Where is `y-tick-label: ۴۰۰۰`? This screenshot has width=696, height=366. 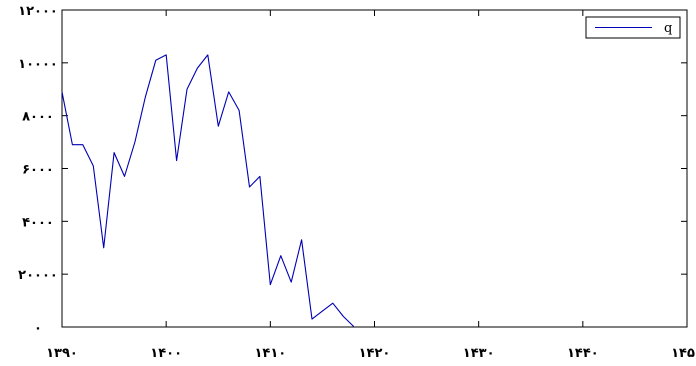
y-tick-label: ۴۰۰۰ is located at coordinates (38, 222).